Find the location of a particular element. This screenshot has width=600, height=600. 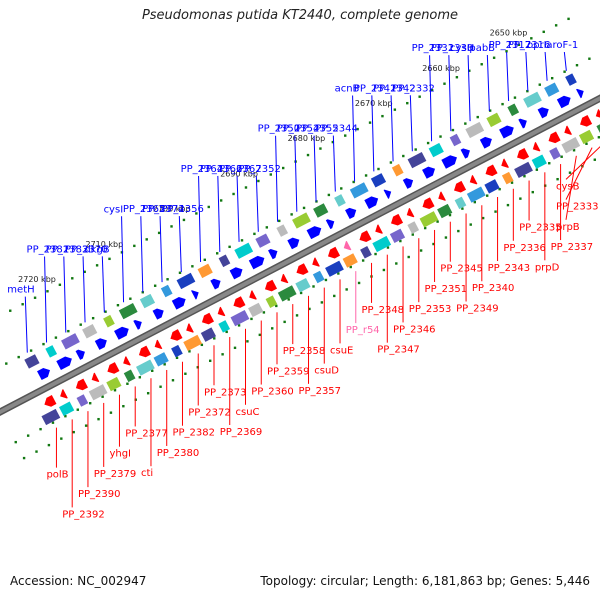

gene-label-pp_2380: PP_2380 is located at coordinates (178, 453).